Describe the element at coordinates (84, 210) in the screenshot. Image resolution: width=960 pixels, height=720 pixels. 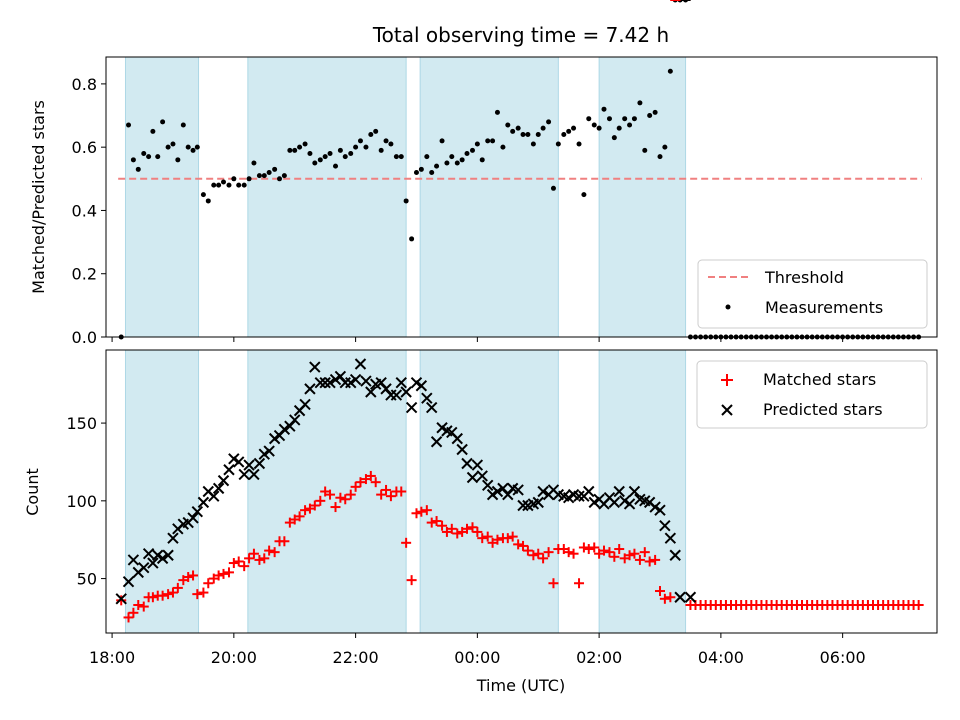
I see `y-tick-label: 0.4` at that location.